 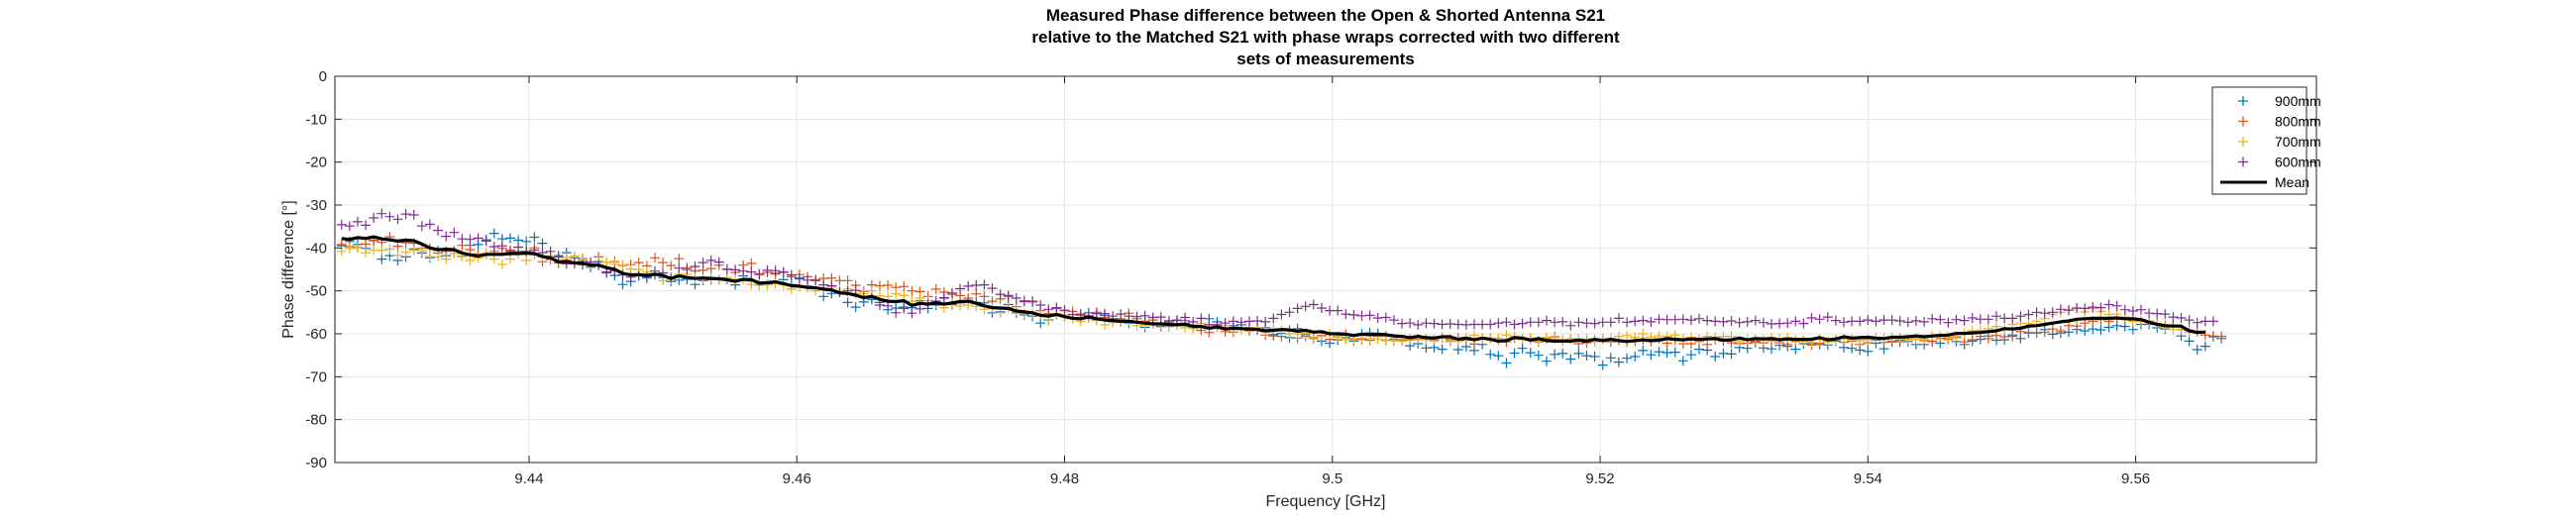 What do you see at coordinates (1332, 478) in the screenshot?
I see `x-tick-label: 9.5` at bounding box center [1332, 478].